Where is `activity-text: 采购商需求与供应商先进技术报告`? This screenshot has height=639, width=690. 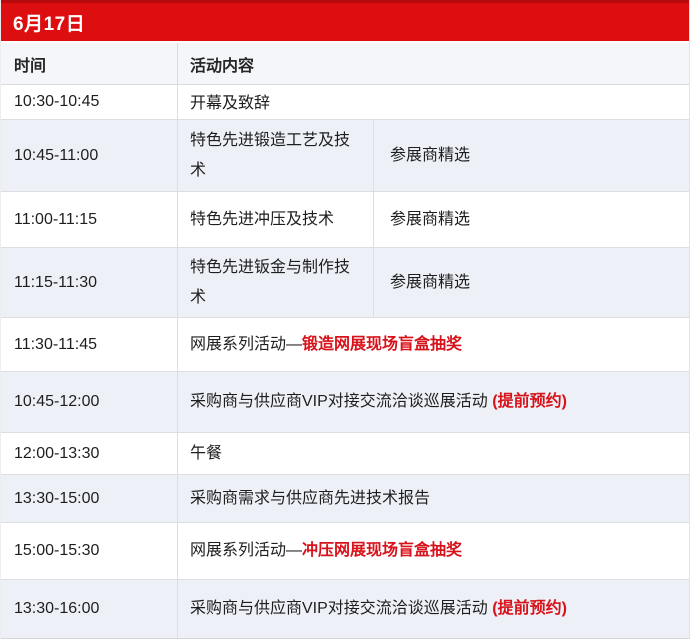
activity-text: 采购商需求与供应商先进技术报告 is located at coordinates (310, 498).